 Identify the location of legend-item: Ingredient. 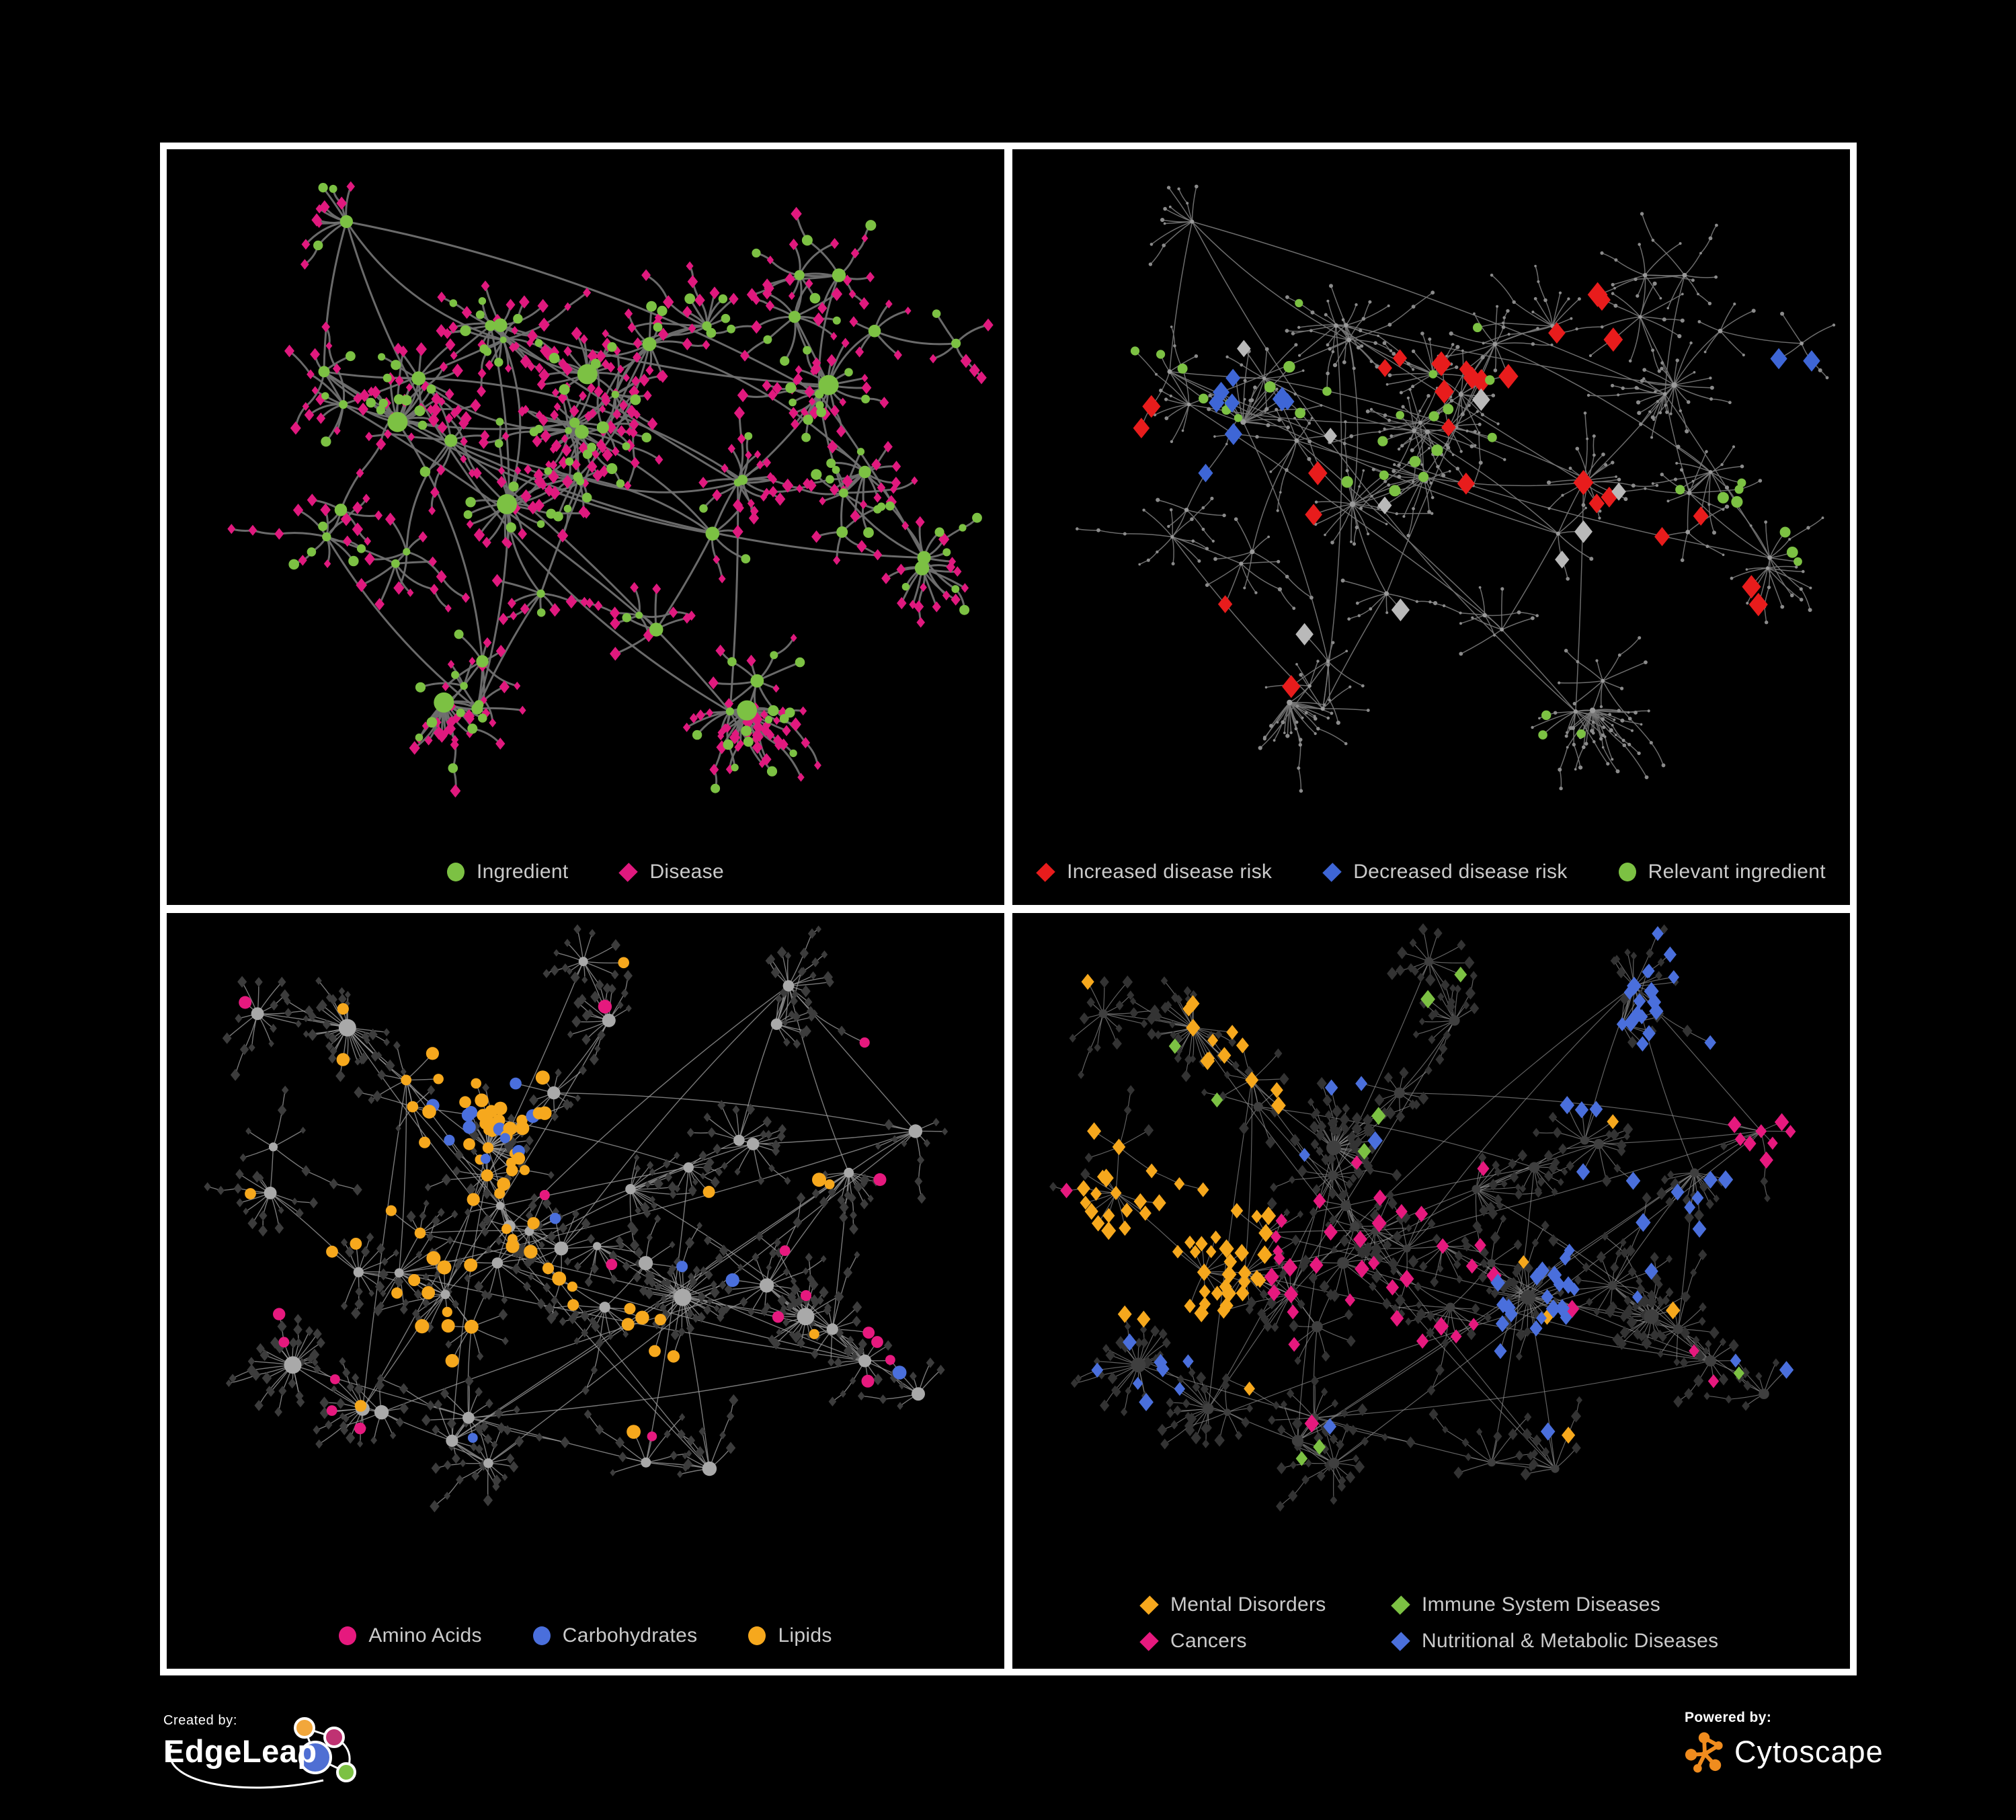
(507, 872).